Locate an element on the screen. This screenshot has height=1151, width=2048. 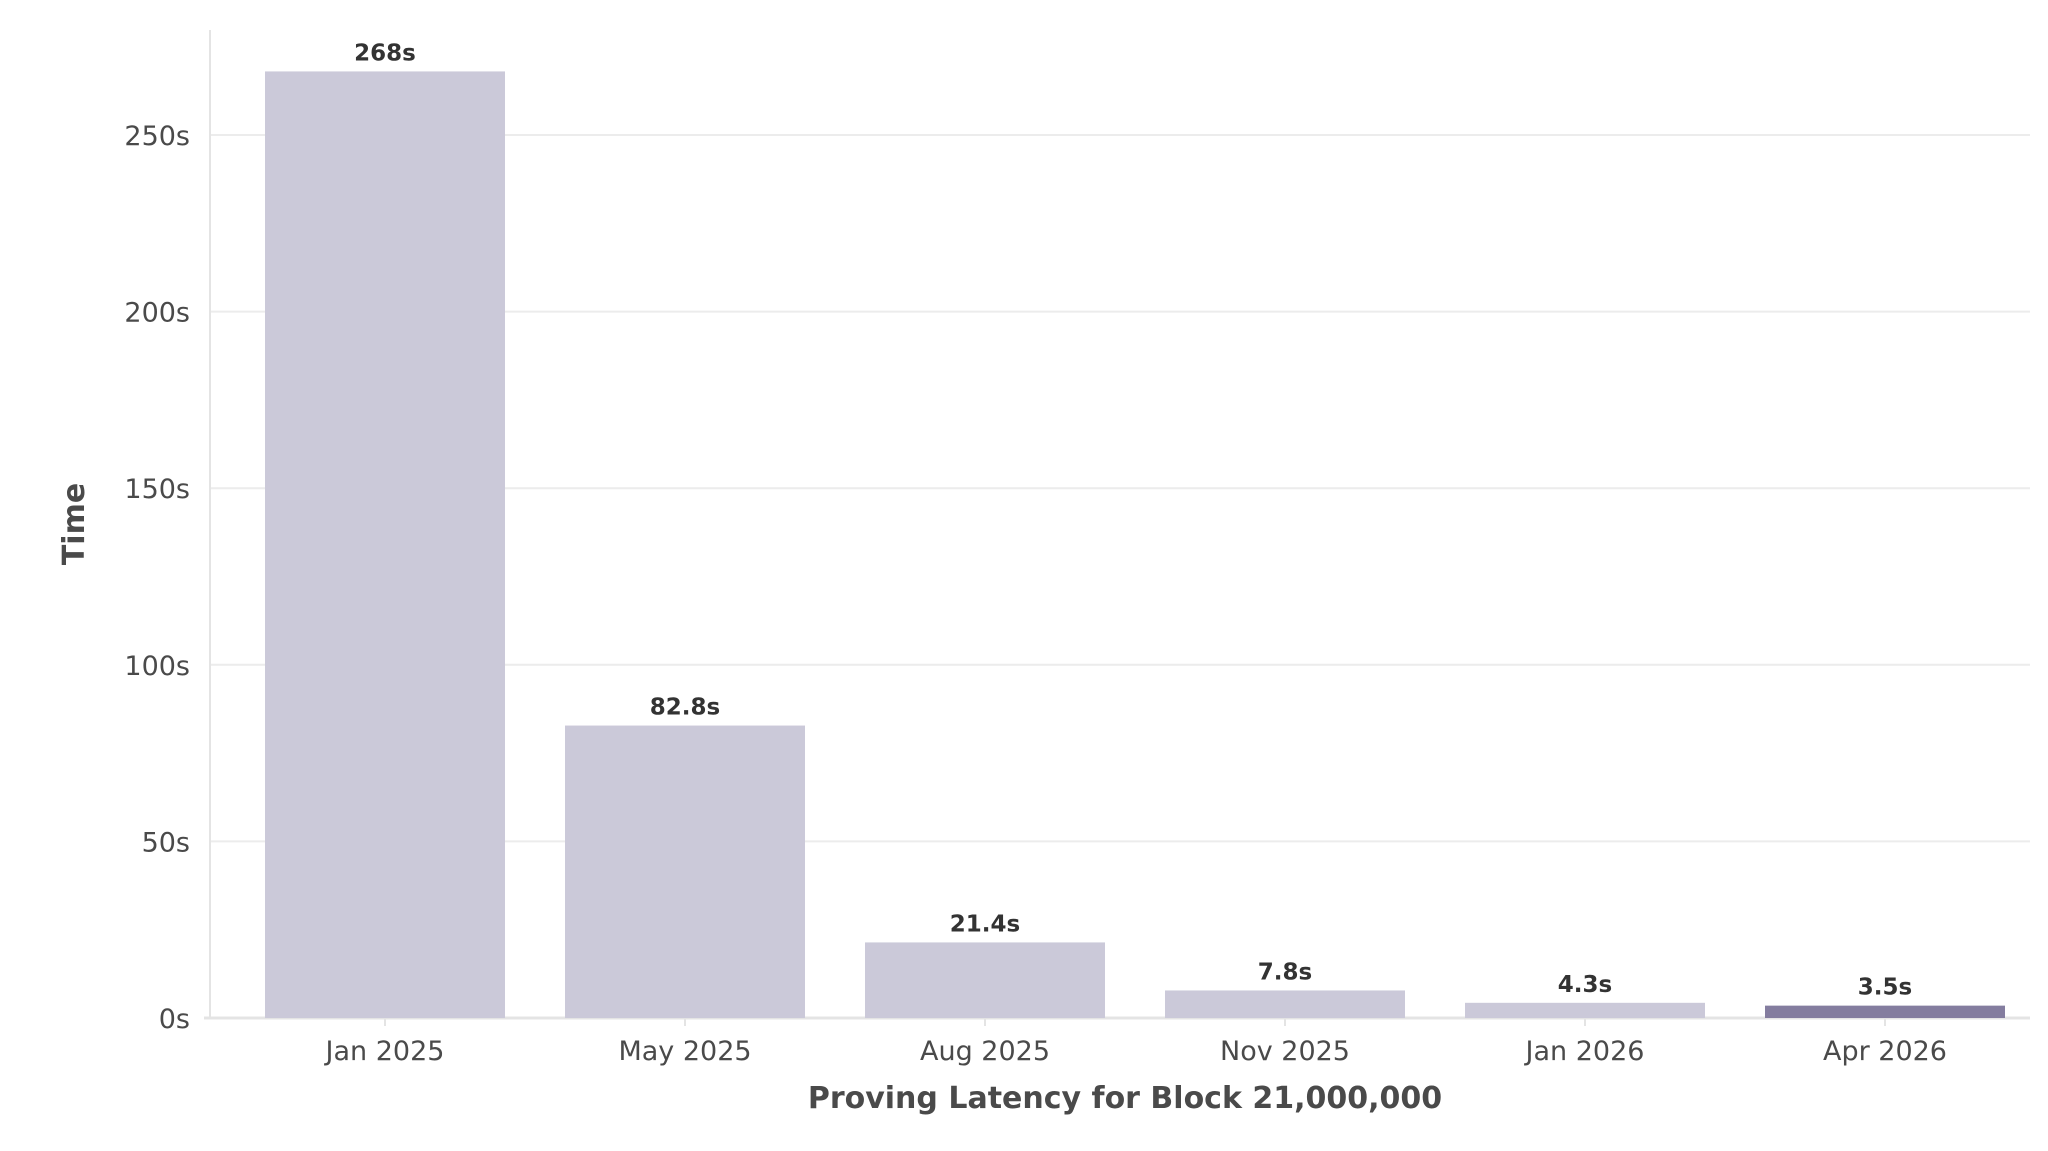
bar-value-label: 268s is located at coordinates (385, 53).